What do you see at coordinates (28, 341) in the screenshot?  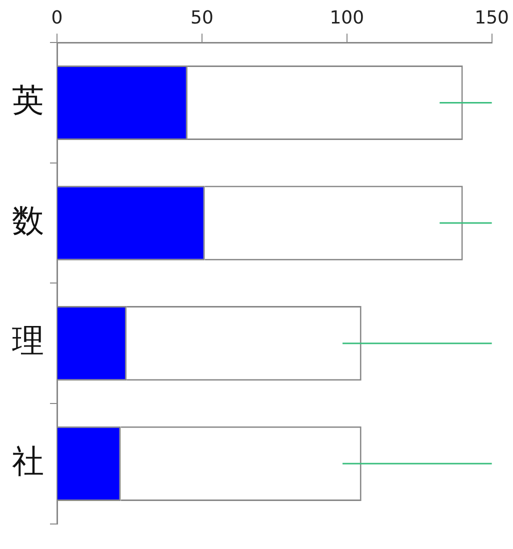 I see `y-tick-label: 理` at bounding box center [28, 341].